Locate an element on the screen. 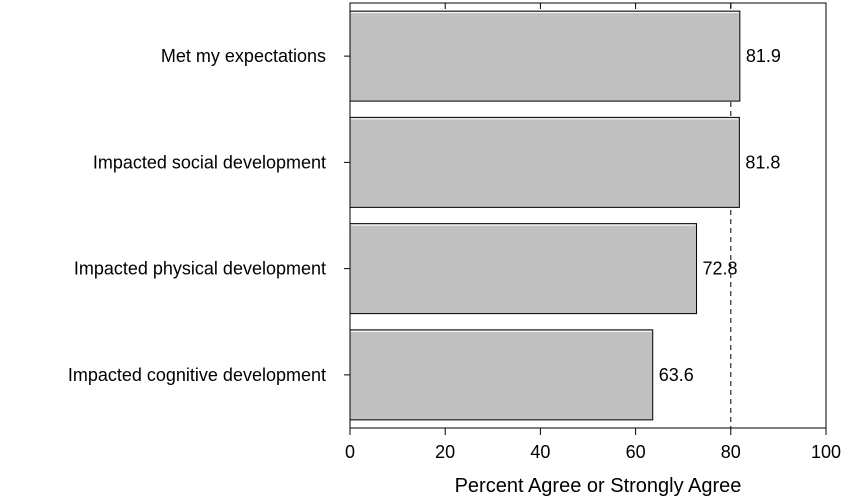 The height and width of the screenshot is (503, 847). y-ticks-layer is located at coordinates (347, 215).